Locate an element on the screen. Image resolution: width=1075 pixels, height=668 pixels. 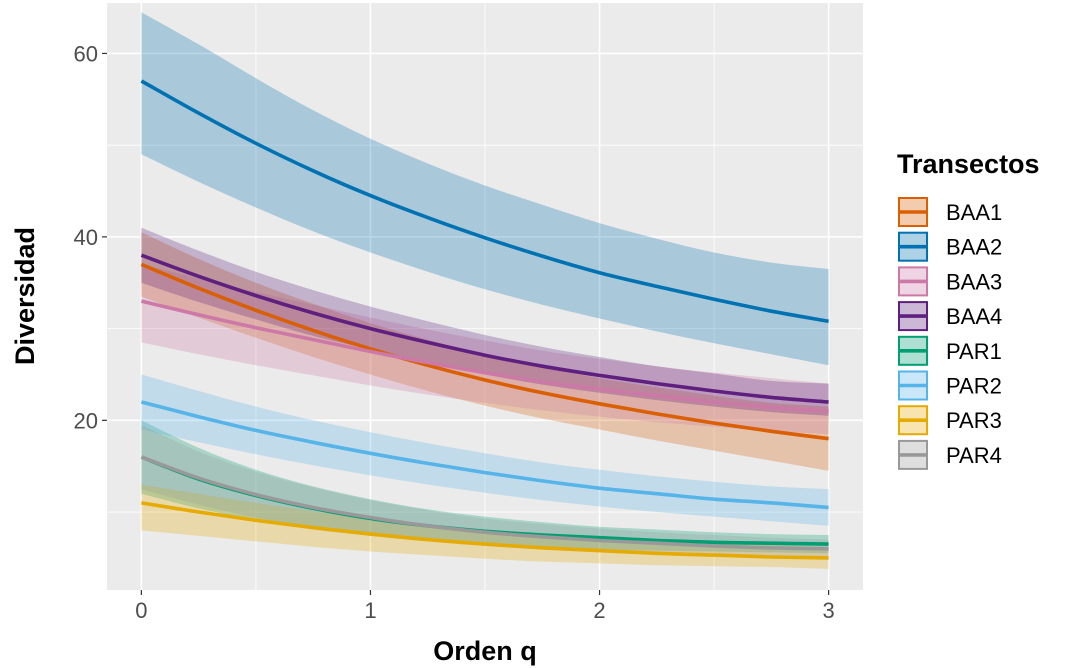
band-par3 is located at coordinates (485, 526).